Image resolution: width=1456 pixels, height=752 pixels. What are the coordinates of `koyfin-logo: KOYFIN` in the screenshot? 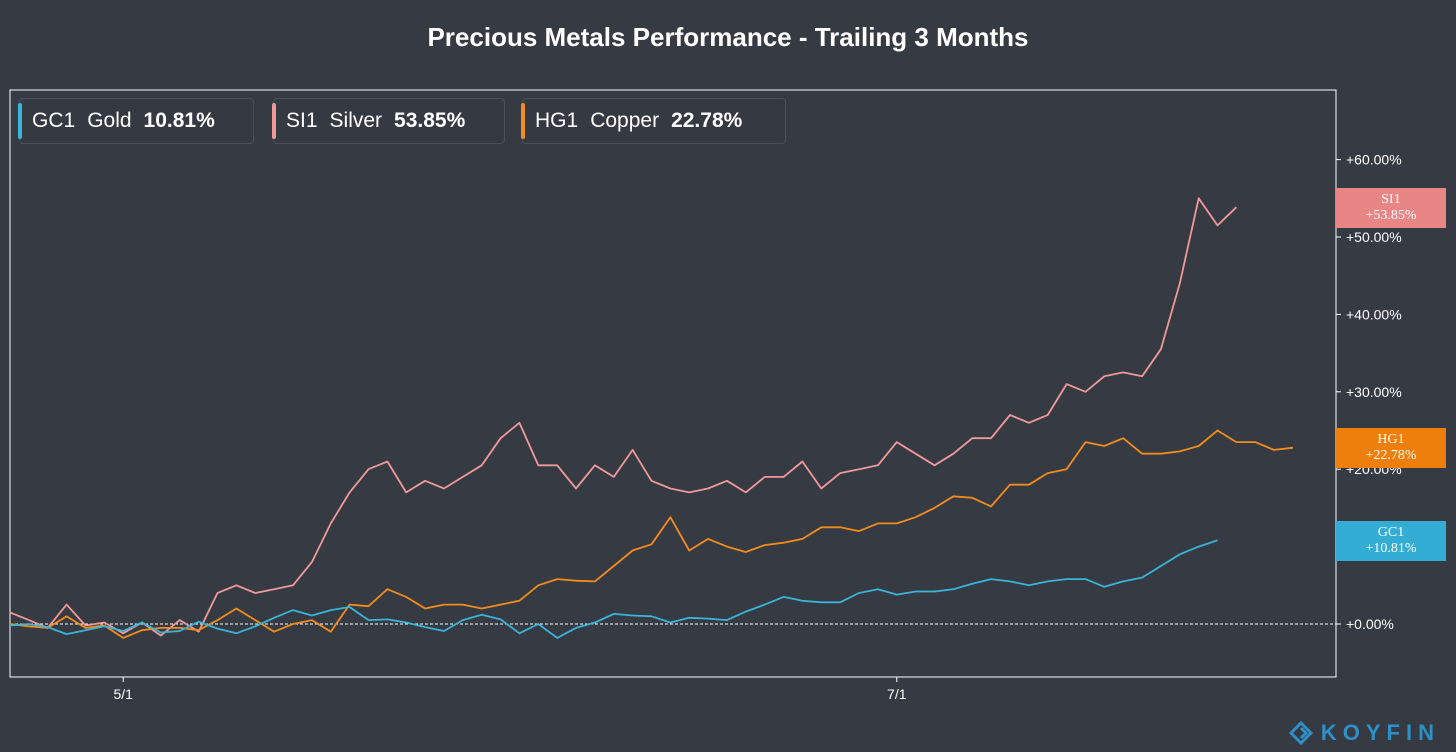 It's located at (1364, 733).